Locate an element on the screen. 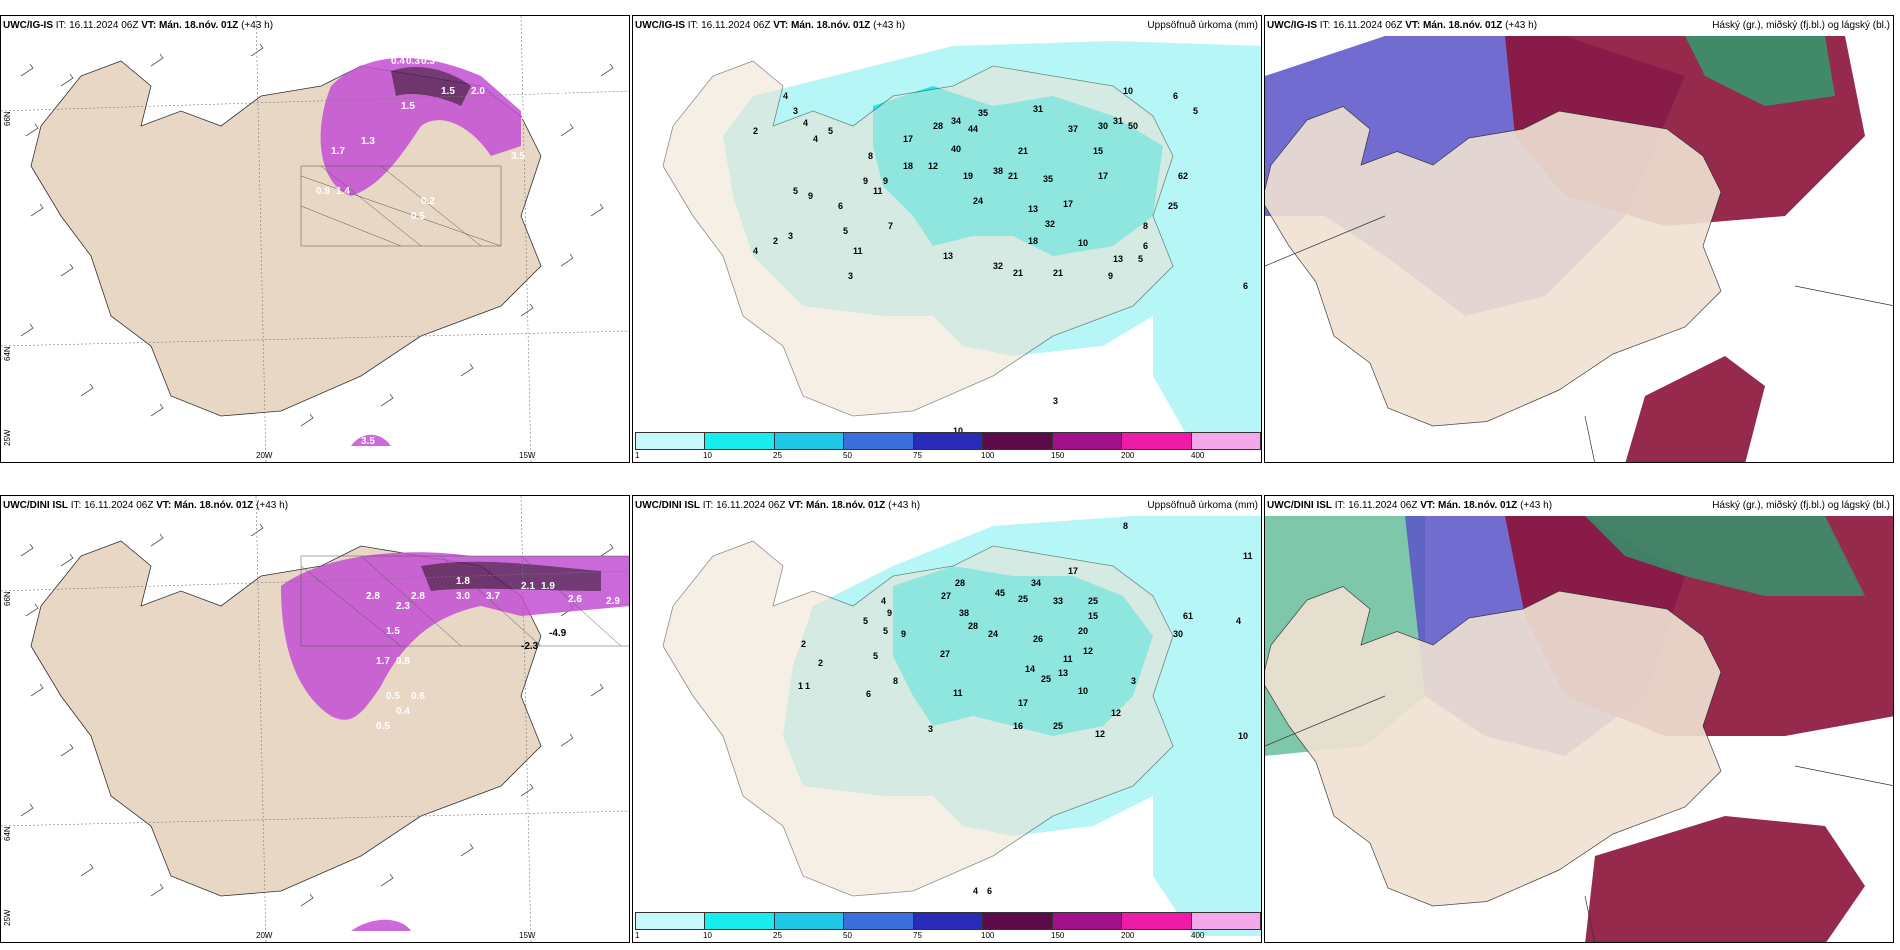  tick-label: 200 is located at coordinates (1128, 935).